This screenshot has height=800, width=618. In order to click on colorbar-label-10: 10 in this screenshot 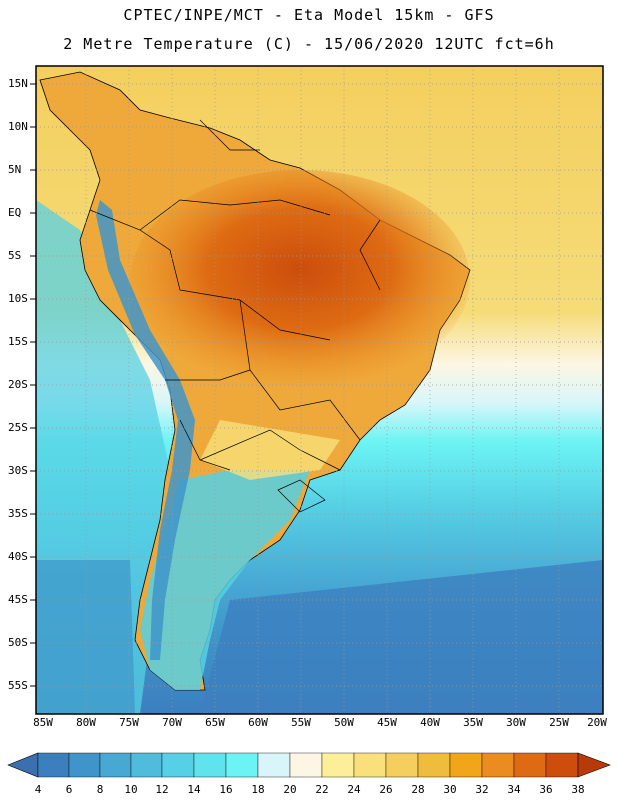, I will do `click(131, 789)`.